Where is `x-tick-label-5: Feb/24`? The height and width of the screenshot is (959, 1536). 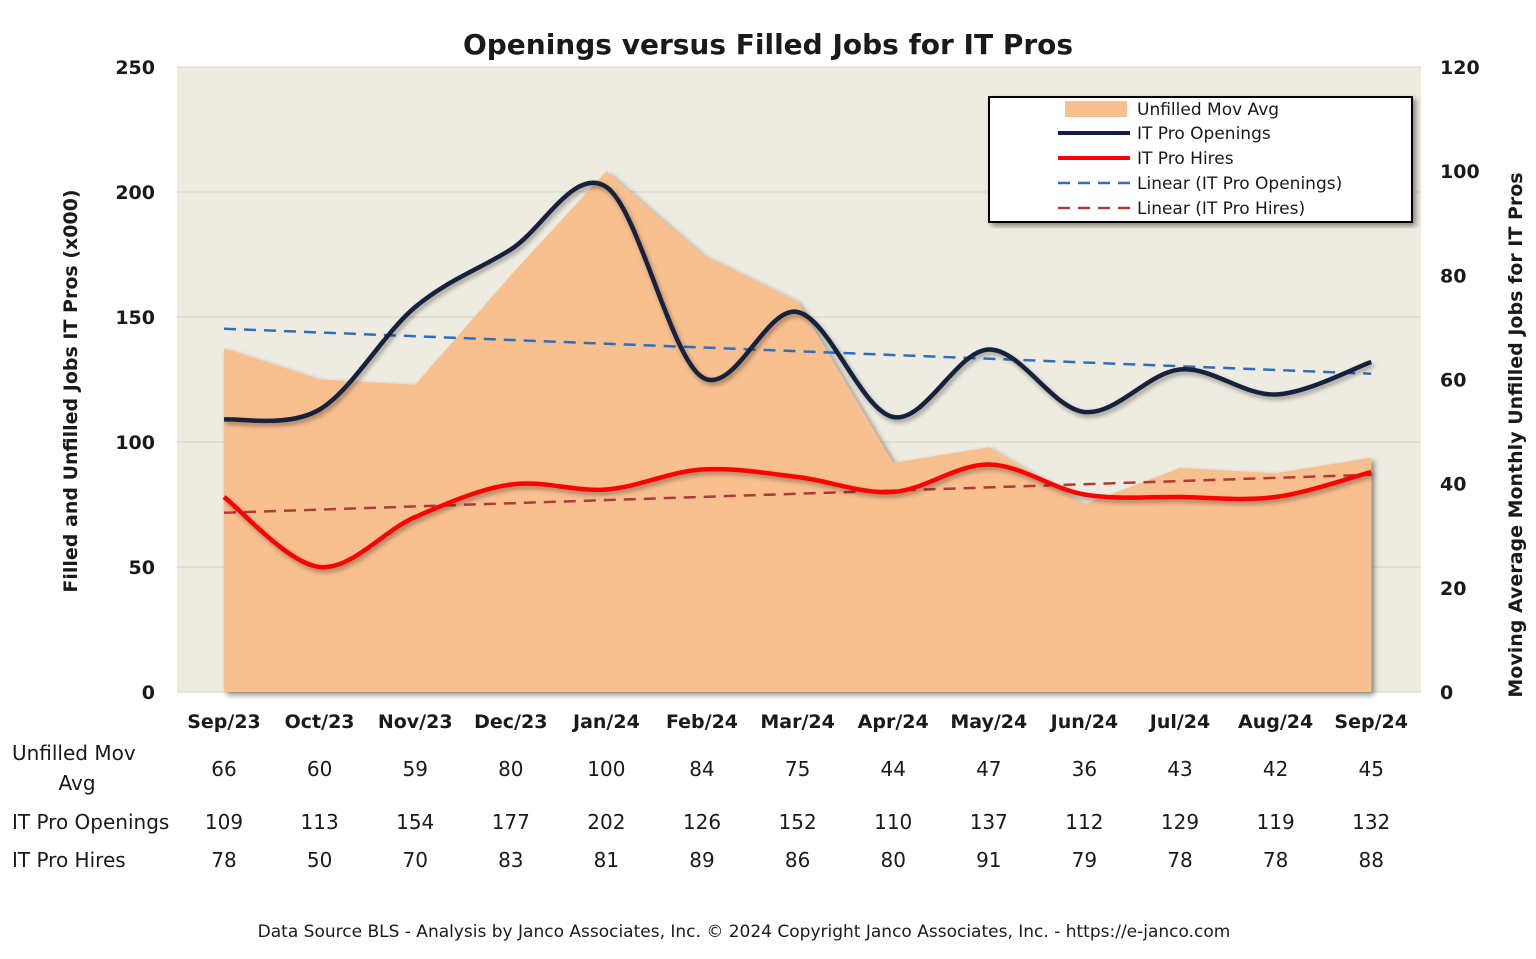
x-tick-label-5: Feb/24 is located at coordinates (702, 722).